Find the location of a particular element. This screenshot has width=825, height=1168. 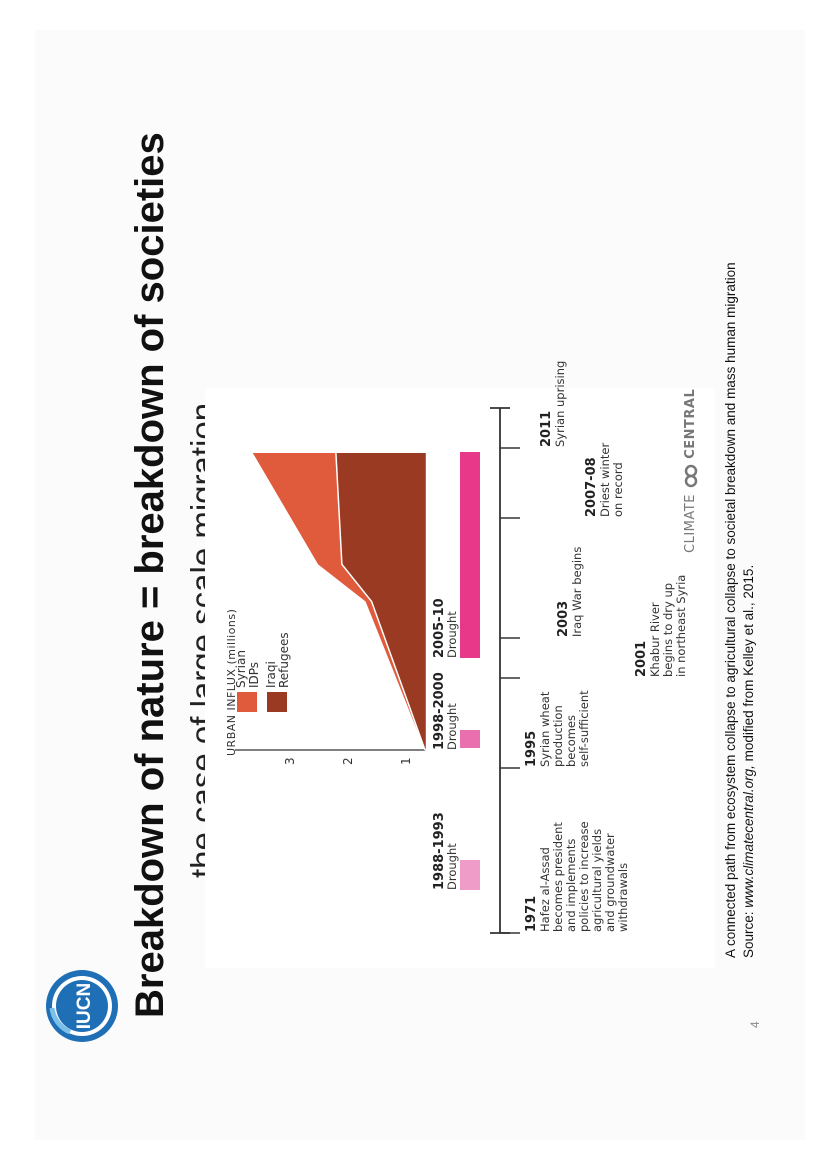

iucn-logo: IUCN is located at coordinates (82, 1006).